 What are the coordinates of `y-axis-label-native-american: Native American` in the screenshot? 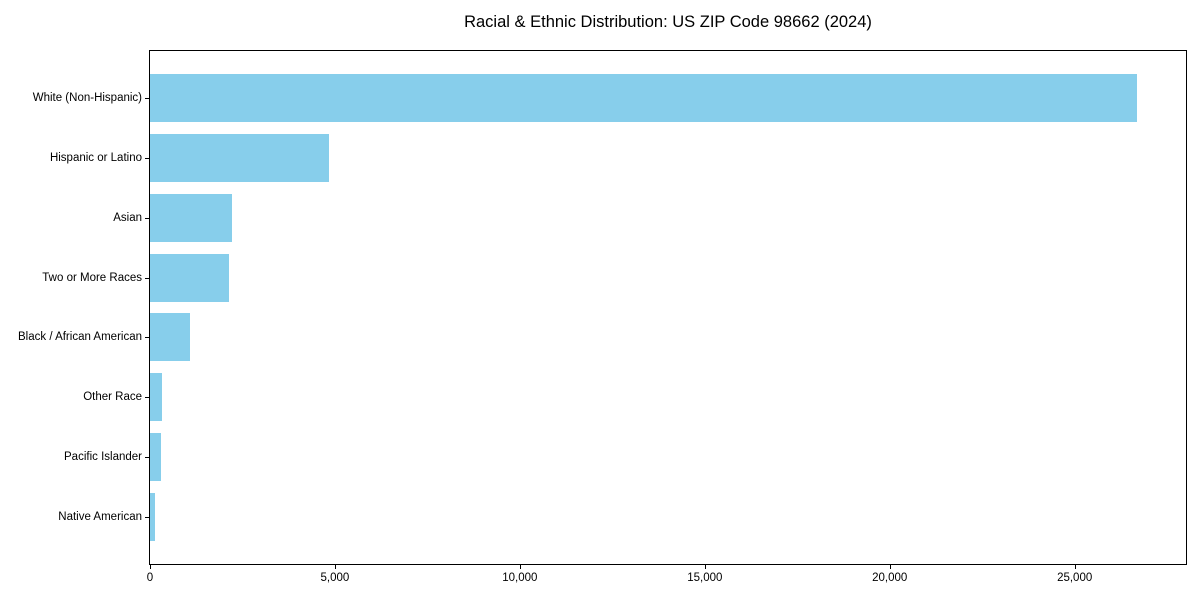 It's located at (100, 516).